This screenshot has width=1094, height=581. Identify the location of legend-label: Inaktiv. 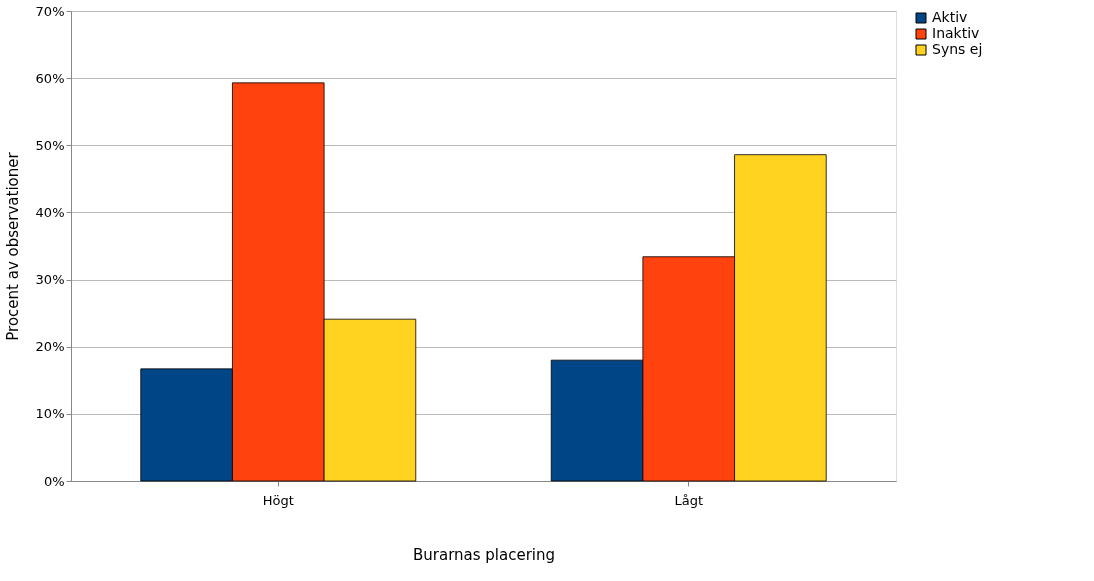
(956, 33).